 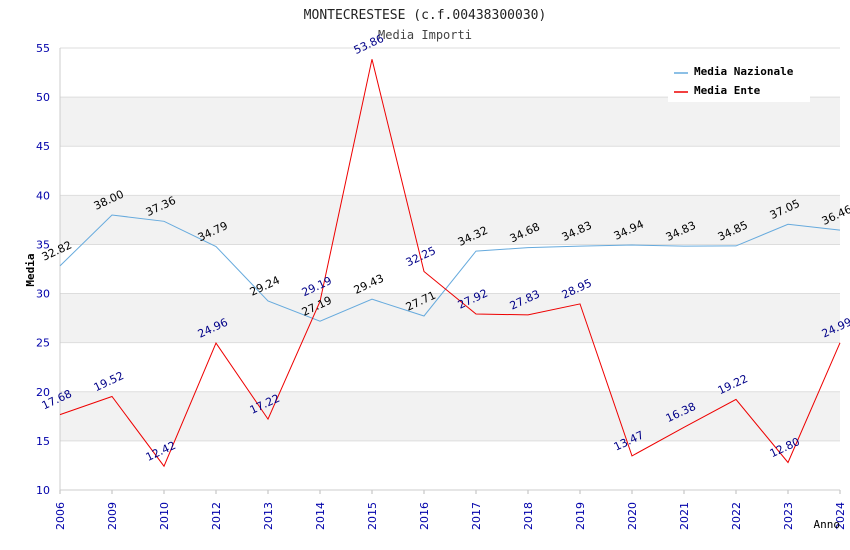 What do you see at coordinates (372, 516) in the screenshot?
I see `x-tick-label: 2015` at bounding box center [372, 516].